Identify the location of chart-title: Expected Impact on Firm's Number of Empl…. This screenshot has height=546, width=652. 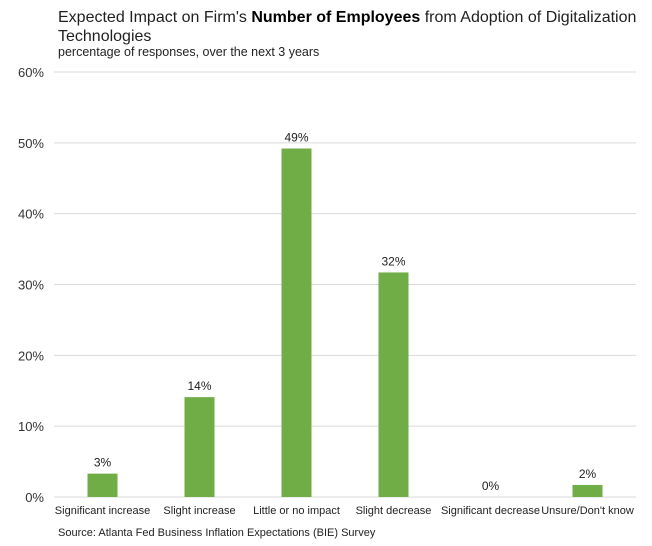
(347, 27).